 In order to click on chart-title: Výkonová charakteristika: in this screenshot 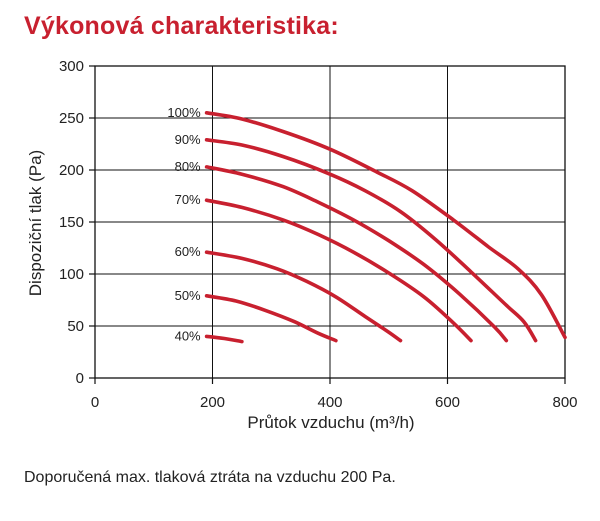, I will do `click(181, 26)`.